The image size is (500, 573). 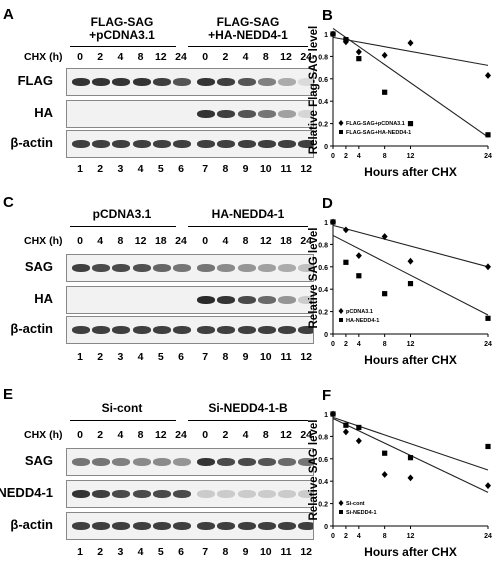 I want to click on panel-label: E, so click(x=8, y=394).